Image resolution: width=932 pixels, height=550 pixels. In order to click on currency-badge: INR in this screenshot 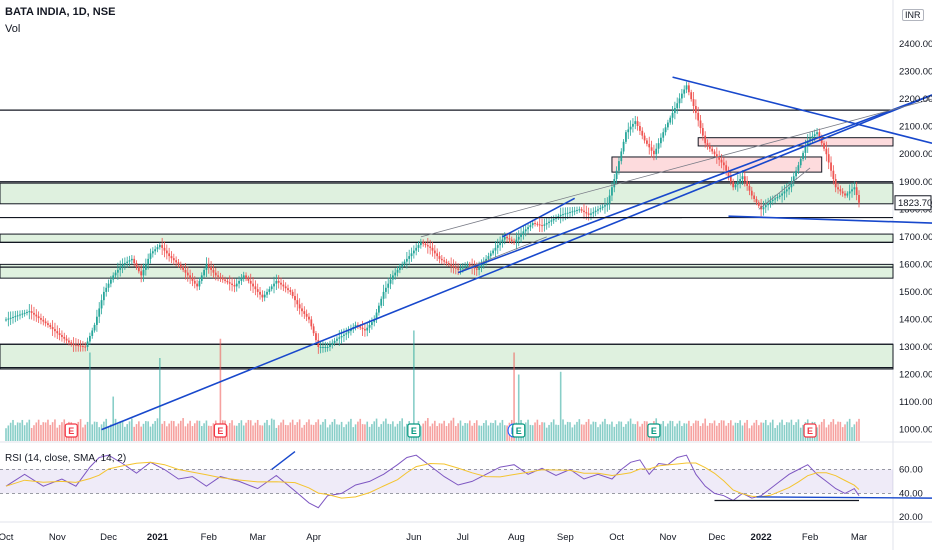, I will do `click(913, 15)`.